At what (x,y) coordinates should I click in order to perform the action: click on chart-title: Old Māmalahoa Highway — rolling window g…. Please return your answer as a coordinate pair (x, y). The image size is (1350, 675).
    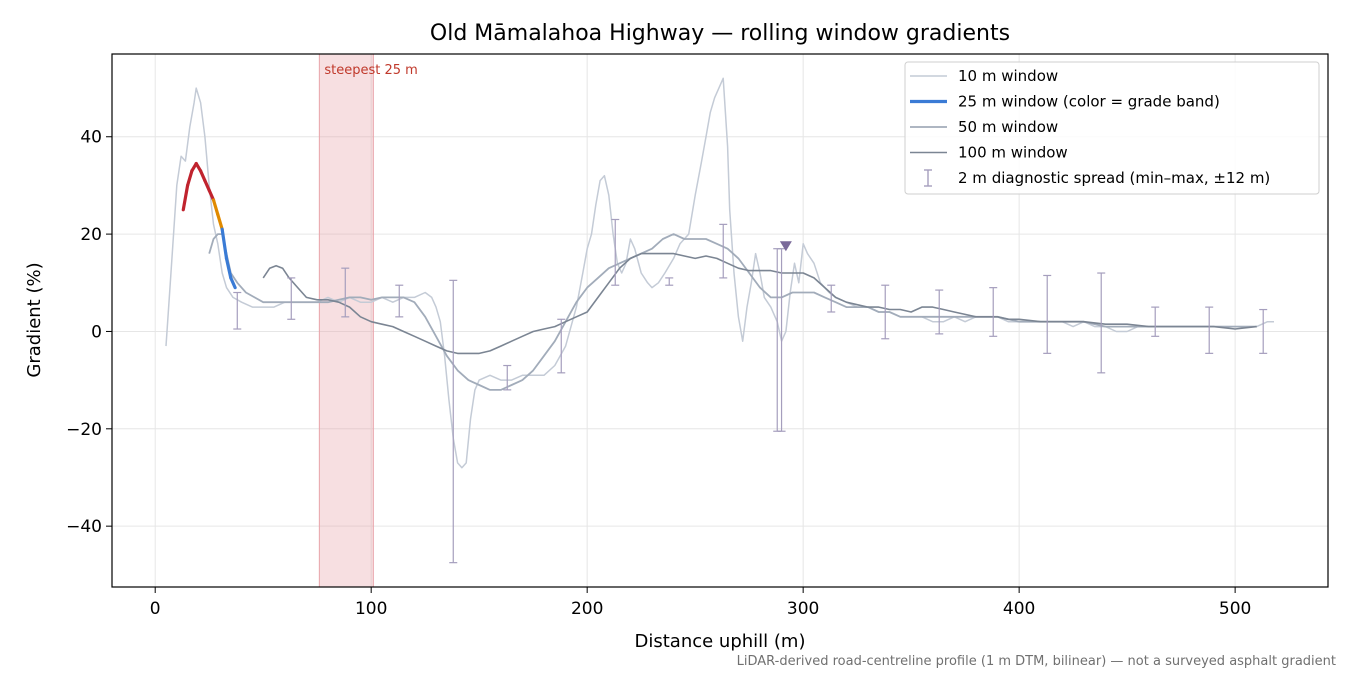
    Looking at the image, I should click on (720, 33).